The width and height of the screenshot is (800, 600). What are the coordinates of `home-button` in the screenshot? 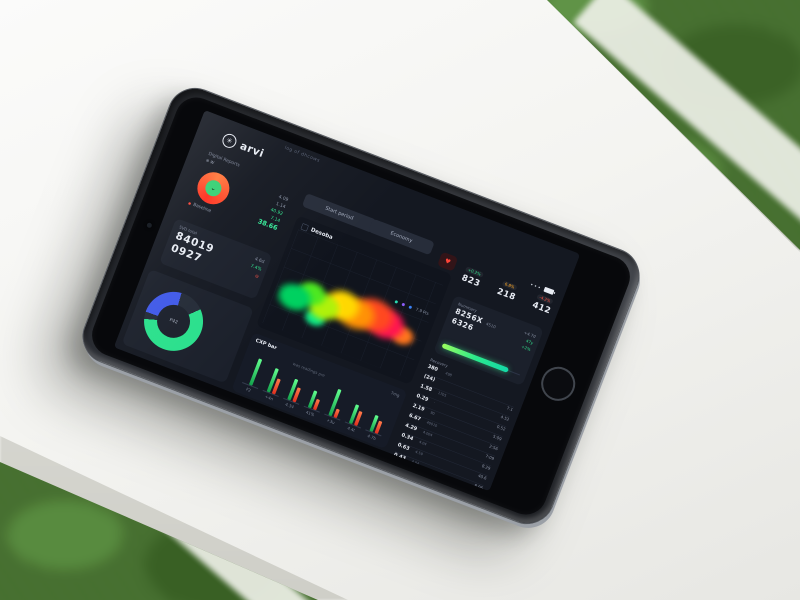 It's located at (558, 383).